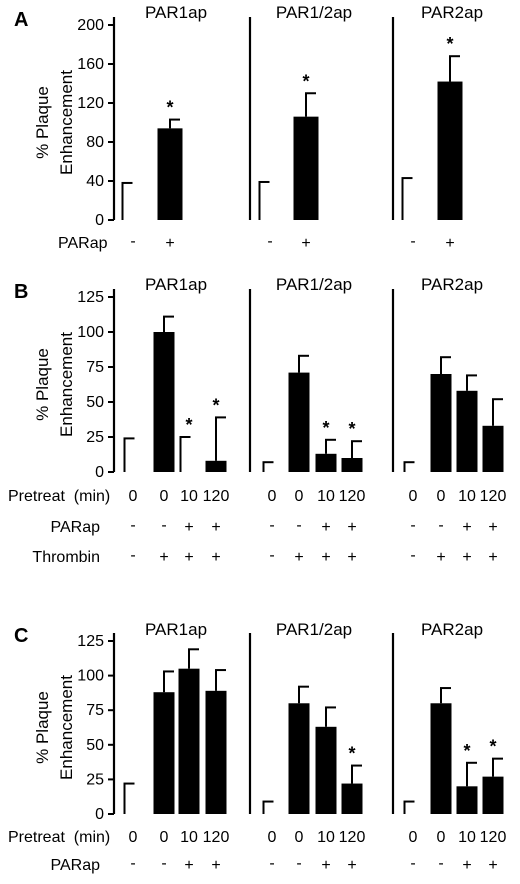 This screenshot has height=884, width=520. Describe the element at coordinates (90, 103) in the screenshot. I see `y-tick-label: 120` at that location.